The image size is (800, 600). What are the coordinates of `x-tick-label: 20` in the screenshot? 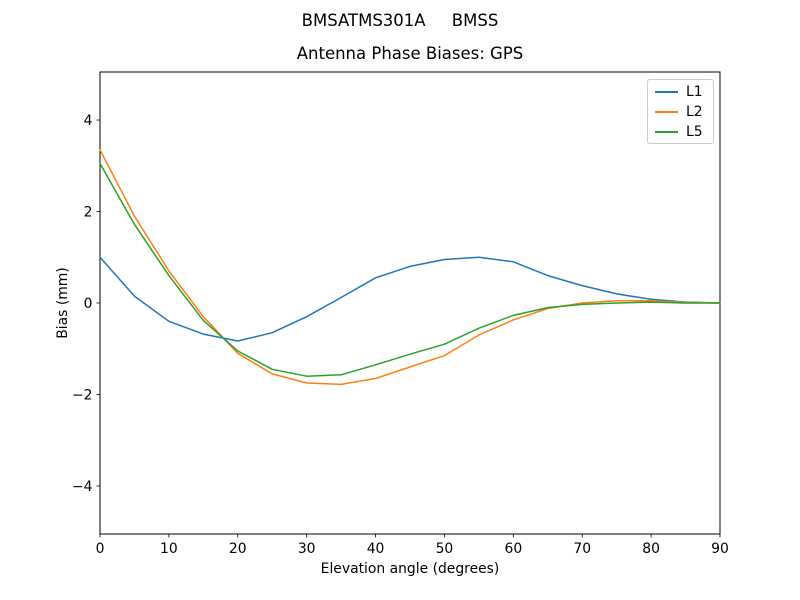 It's located at (238, 549).